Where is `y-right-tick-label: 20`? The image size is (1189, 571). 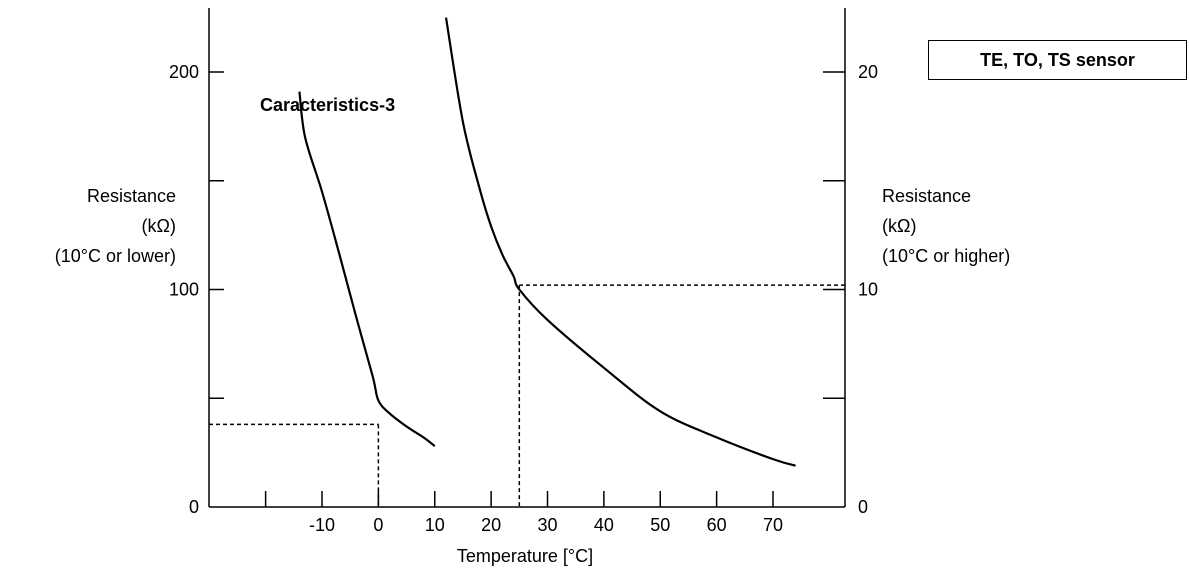 y-right-tick-label: 20 is located at coordinates (868, 72).